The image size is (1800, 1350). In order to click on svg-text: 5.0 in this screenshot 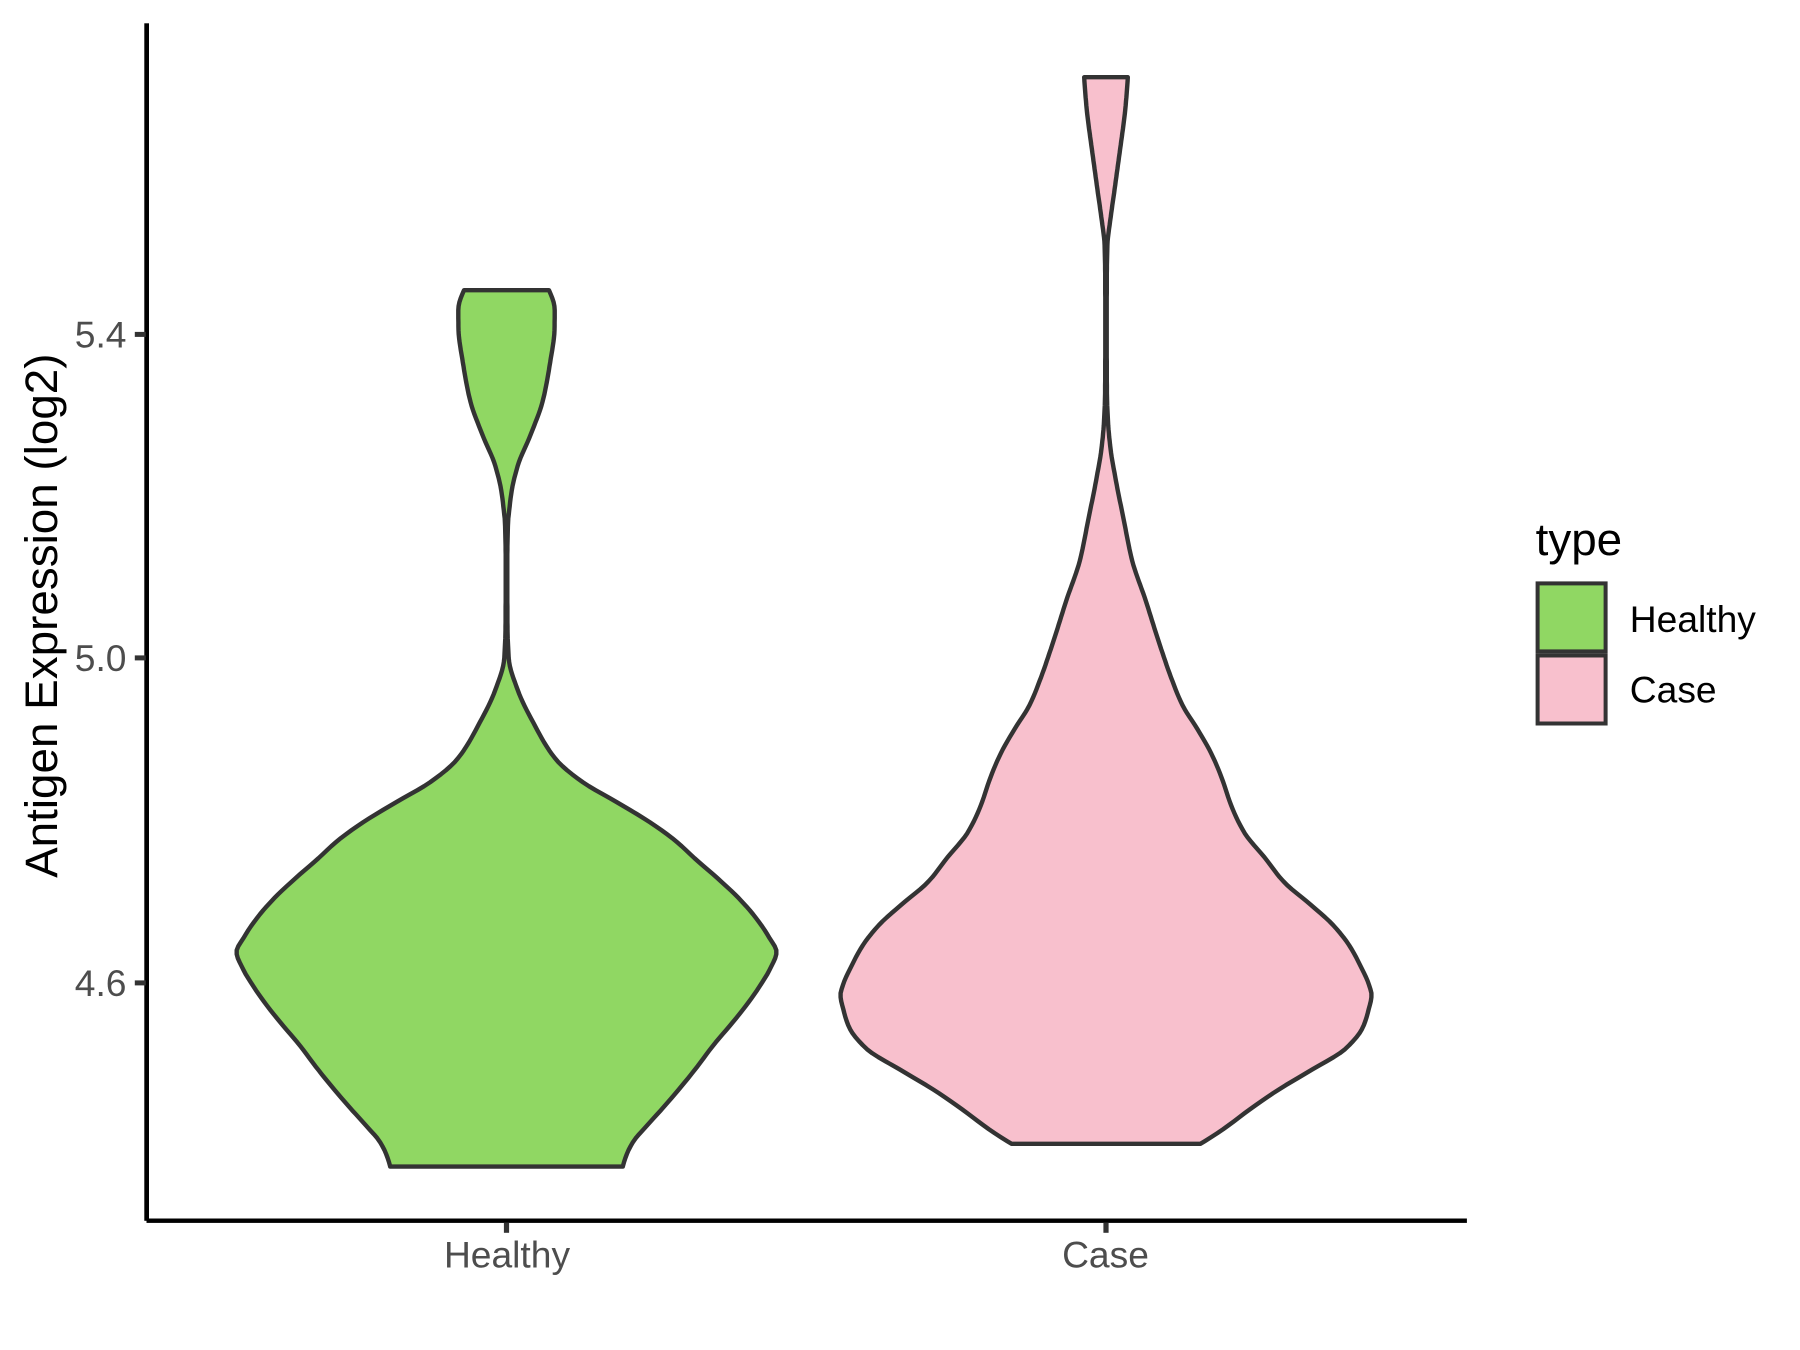, I will do `click(101, 658)`.